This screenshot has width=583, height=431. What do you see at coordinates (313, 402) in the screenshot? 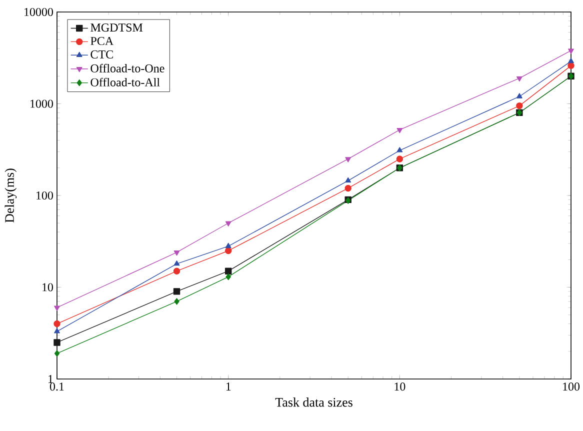
I see `x-axis-title: Task data sizes` at bounding box center [313, 402].